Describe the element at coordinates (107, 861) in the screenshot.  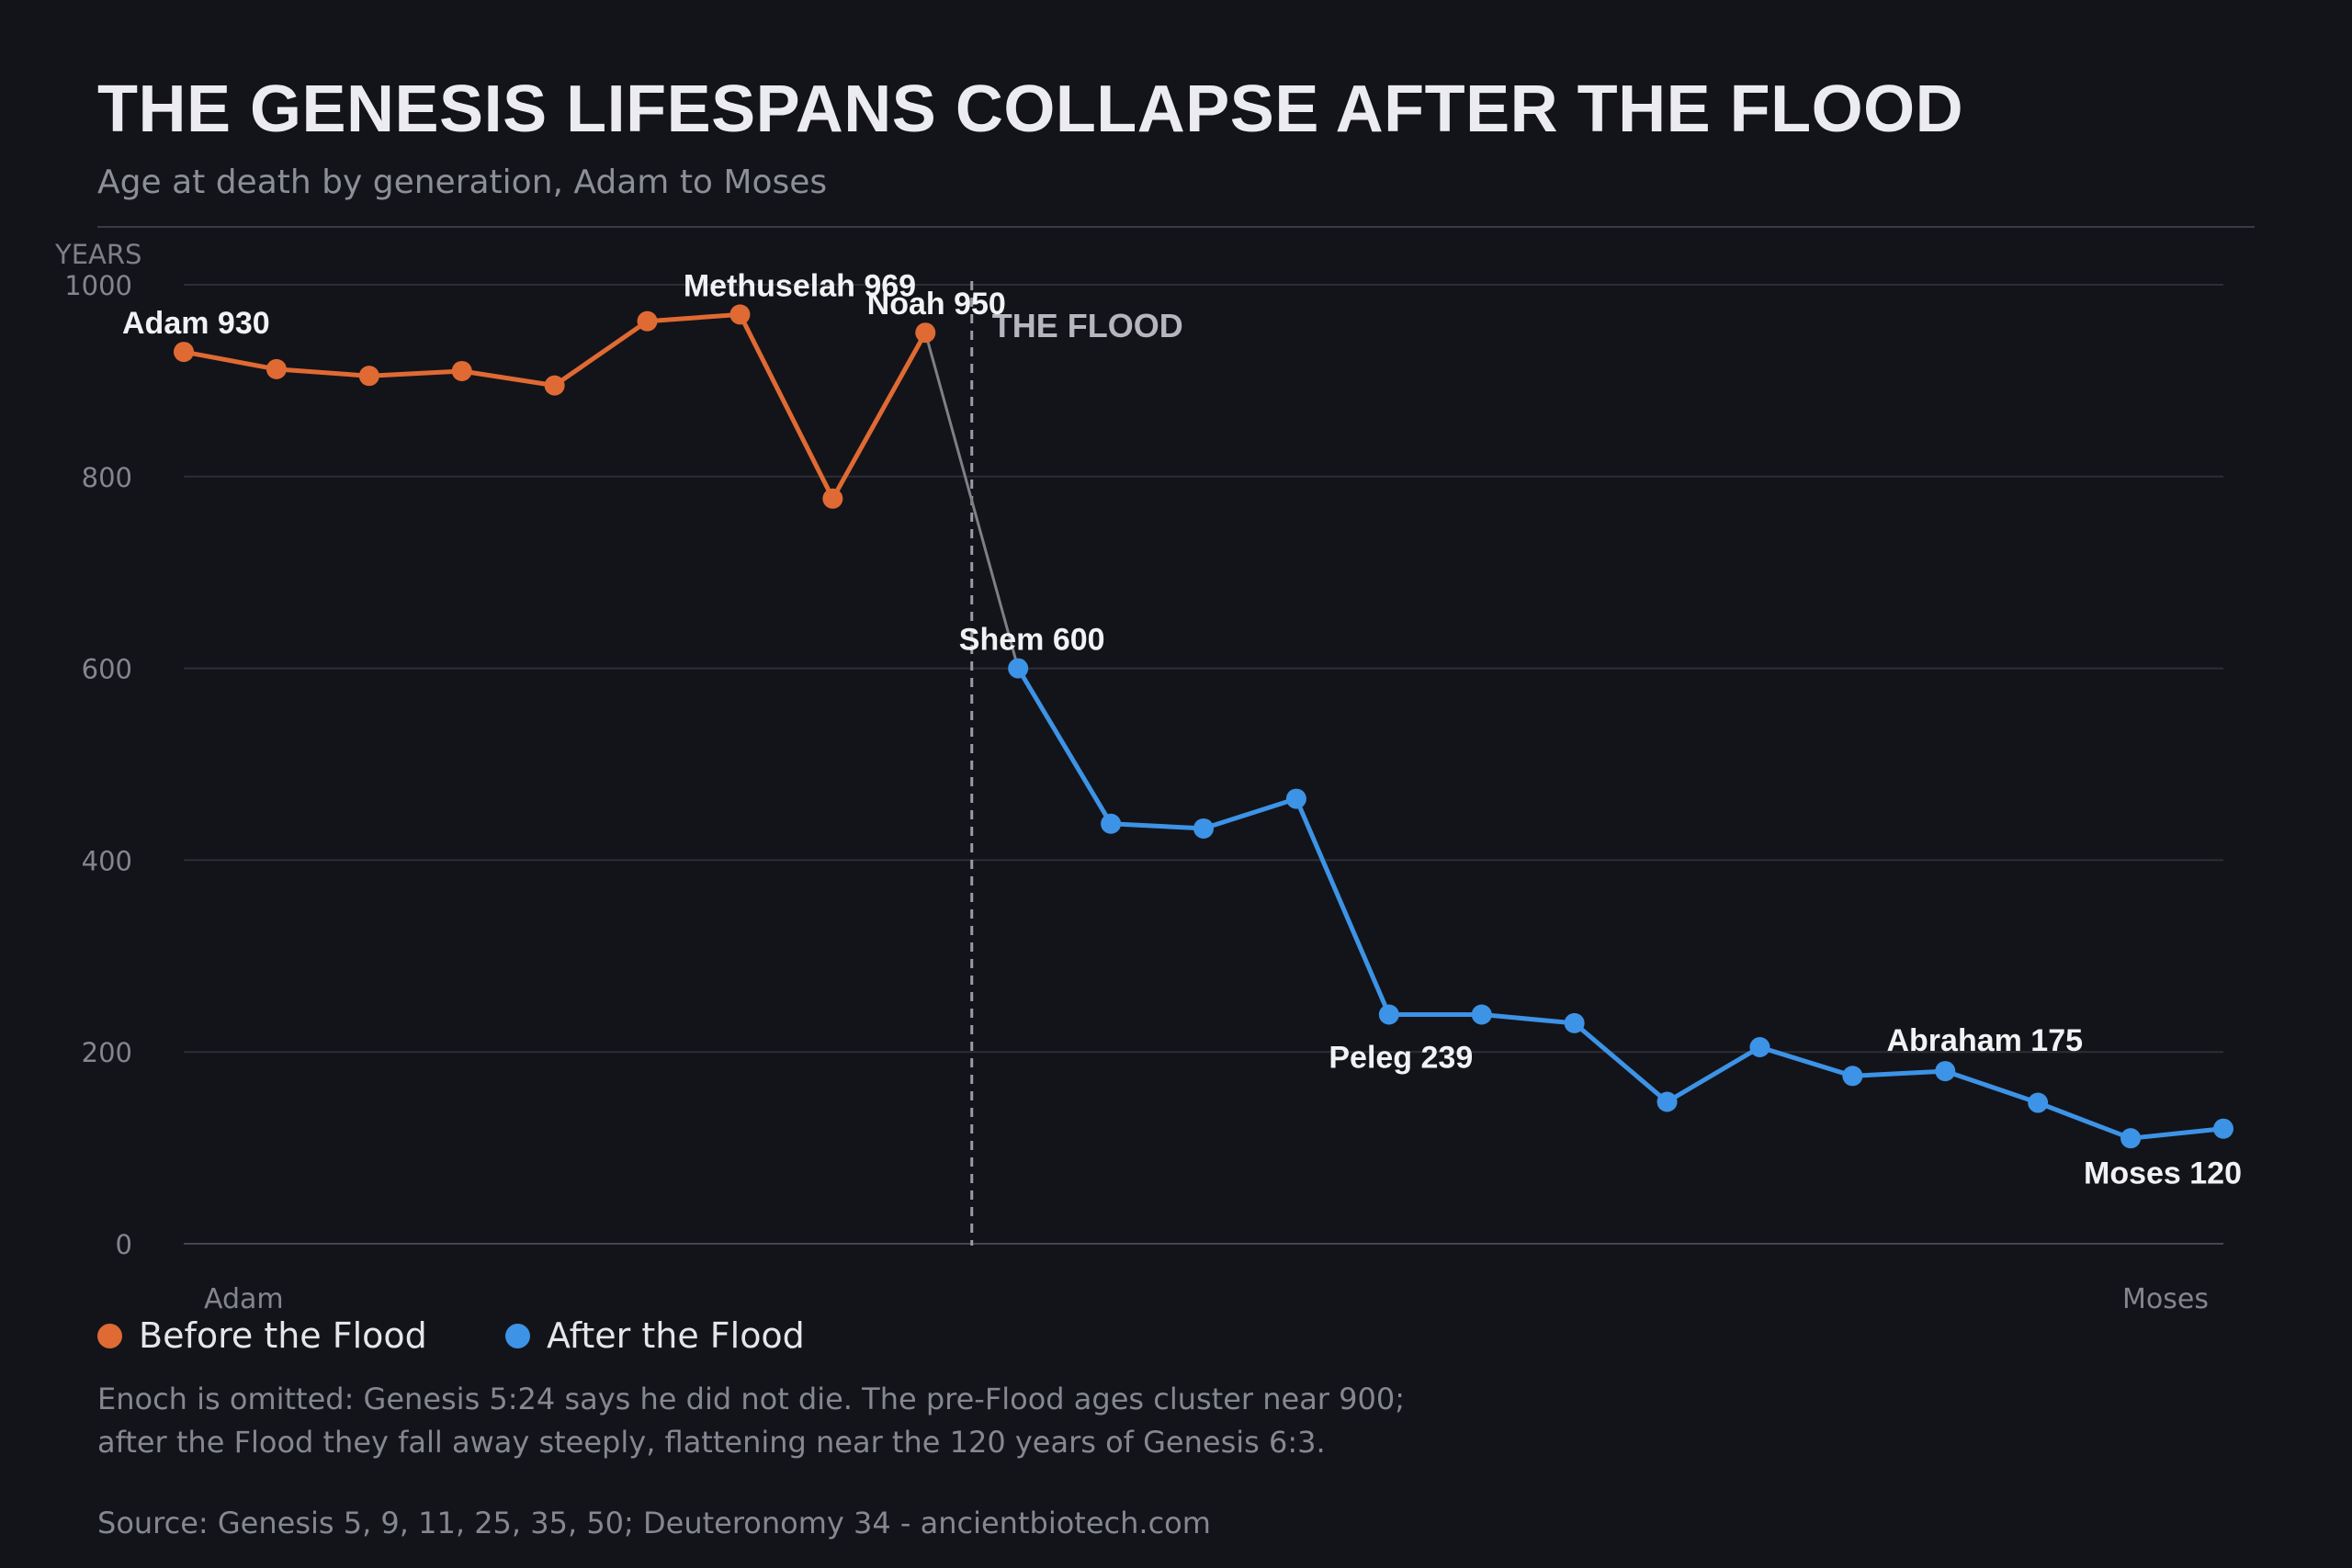
I see `y-tick-label: 400` at that location.